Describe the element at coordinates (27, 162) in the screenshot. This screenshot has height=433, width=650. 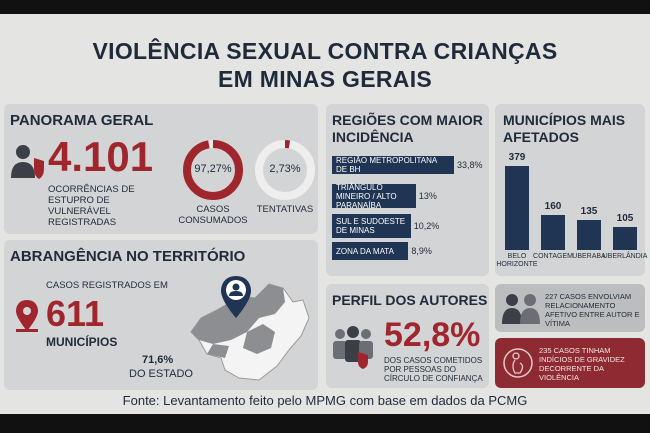
I see `person-shield-icon` at that location.